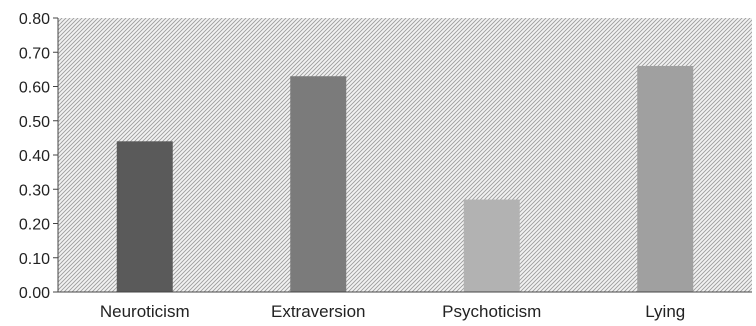 The image size is (756, 326). Describe the element at coordinates (34, 190) in the screenshot. I see `y-tick-label: 0.30` at that location.